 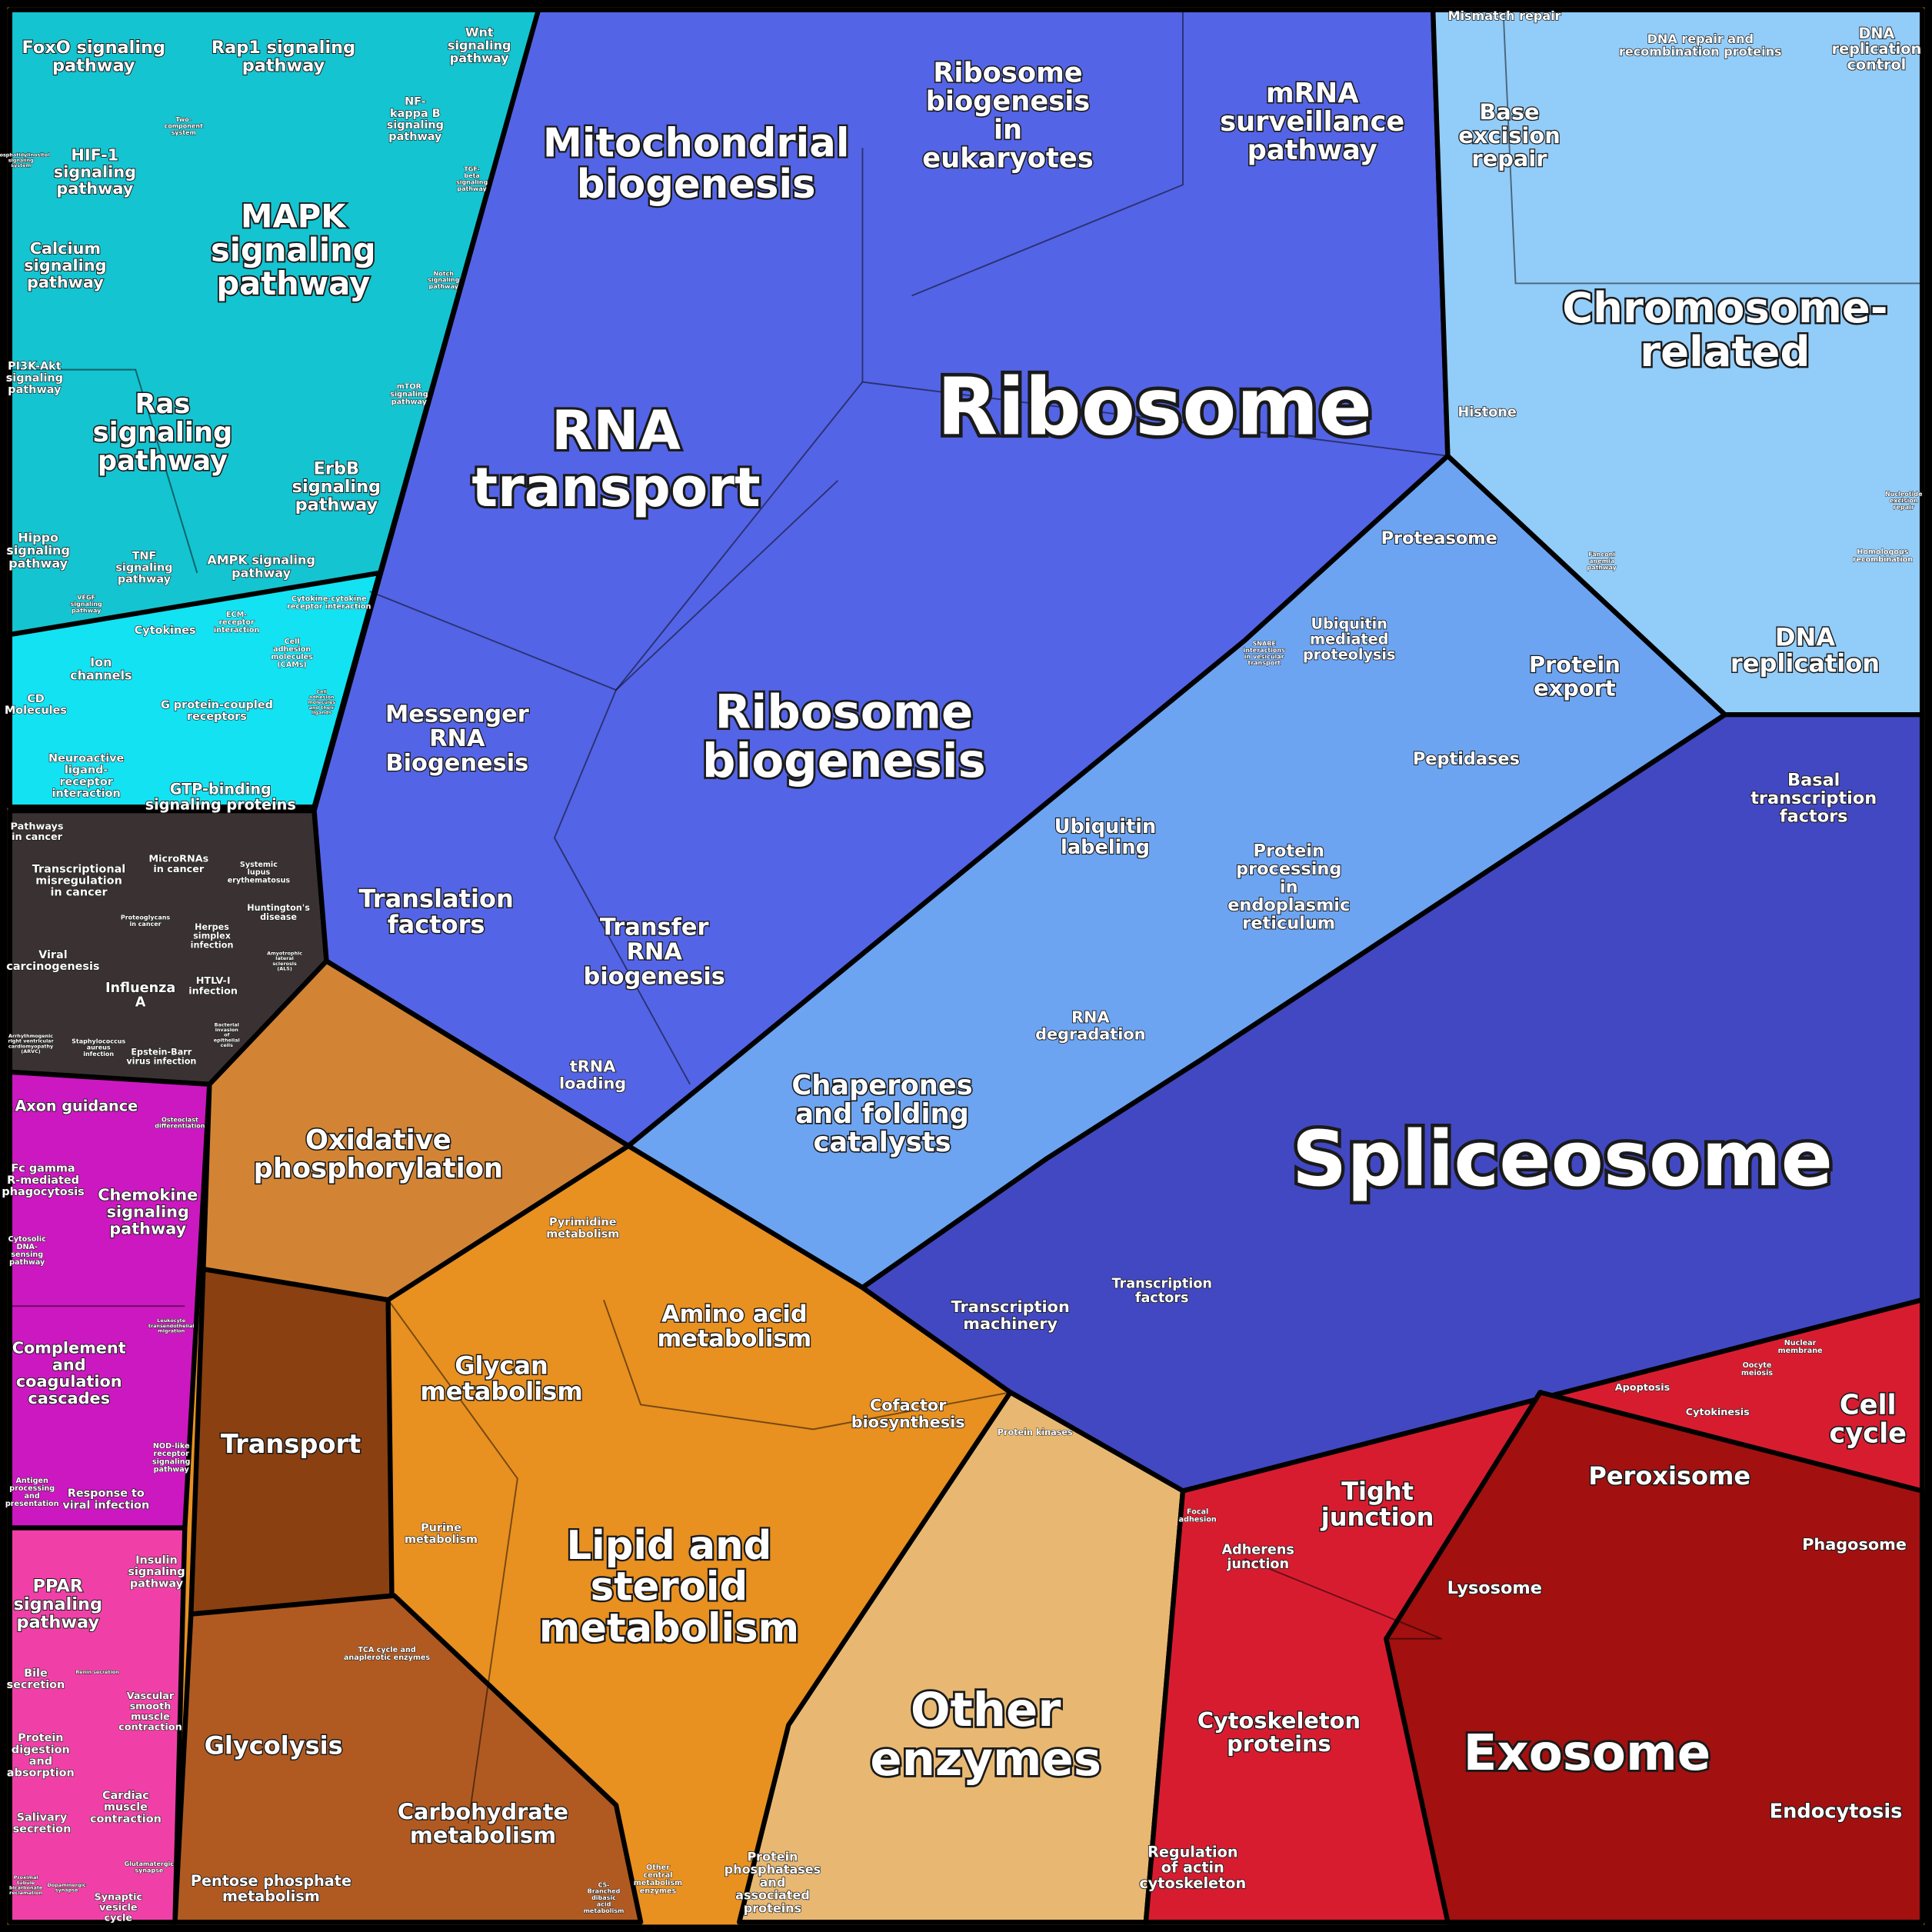 What do you see at coordinates (76, 1105) in the screenshot?
I see `region-label: Axon guidance` at bounding box center [76, 1105].